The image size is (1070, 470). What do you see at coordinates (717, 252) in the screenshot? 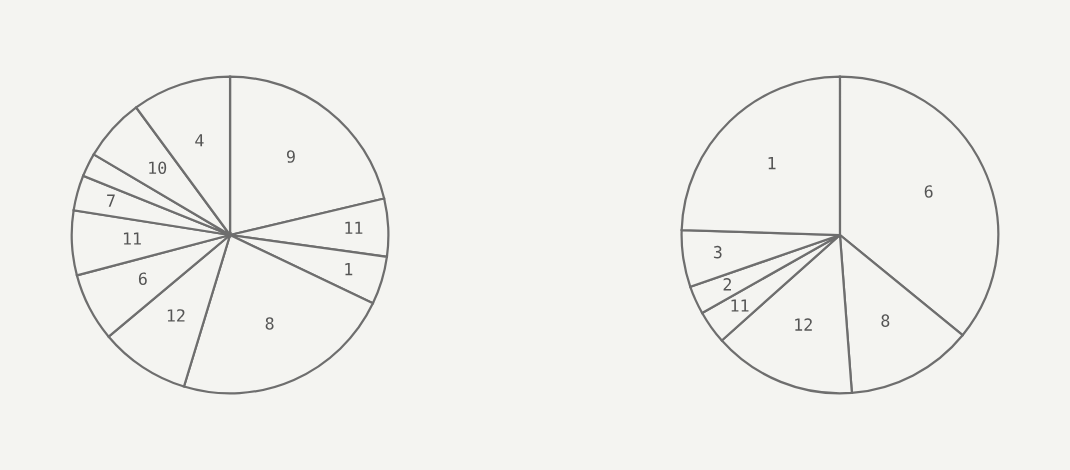
I see `slice-label: 3` at bounding box center [717, 252].